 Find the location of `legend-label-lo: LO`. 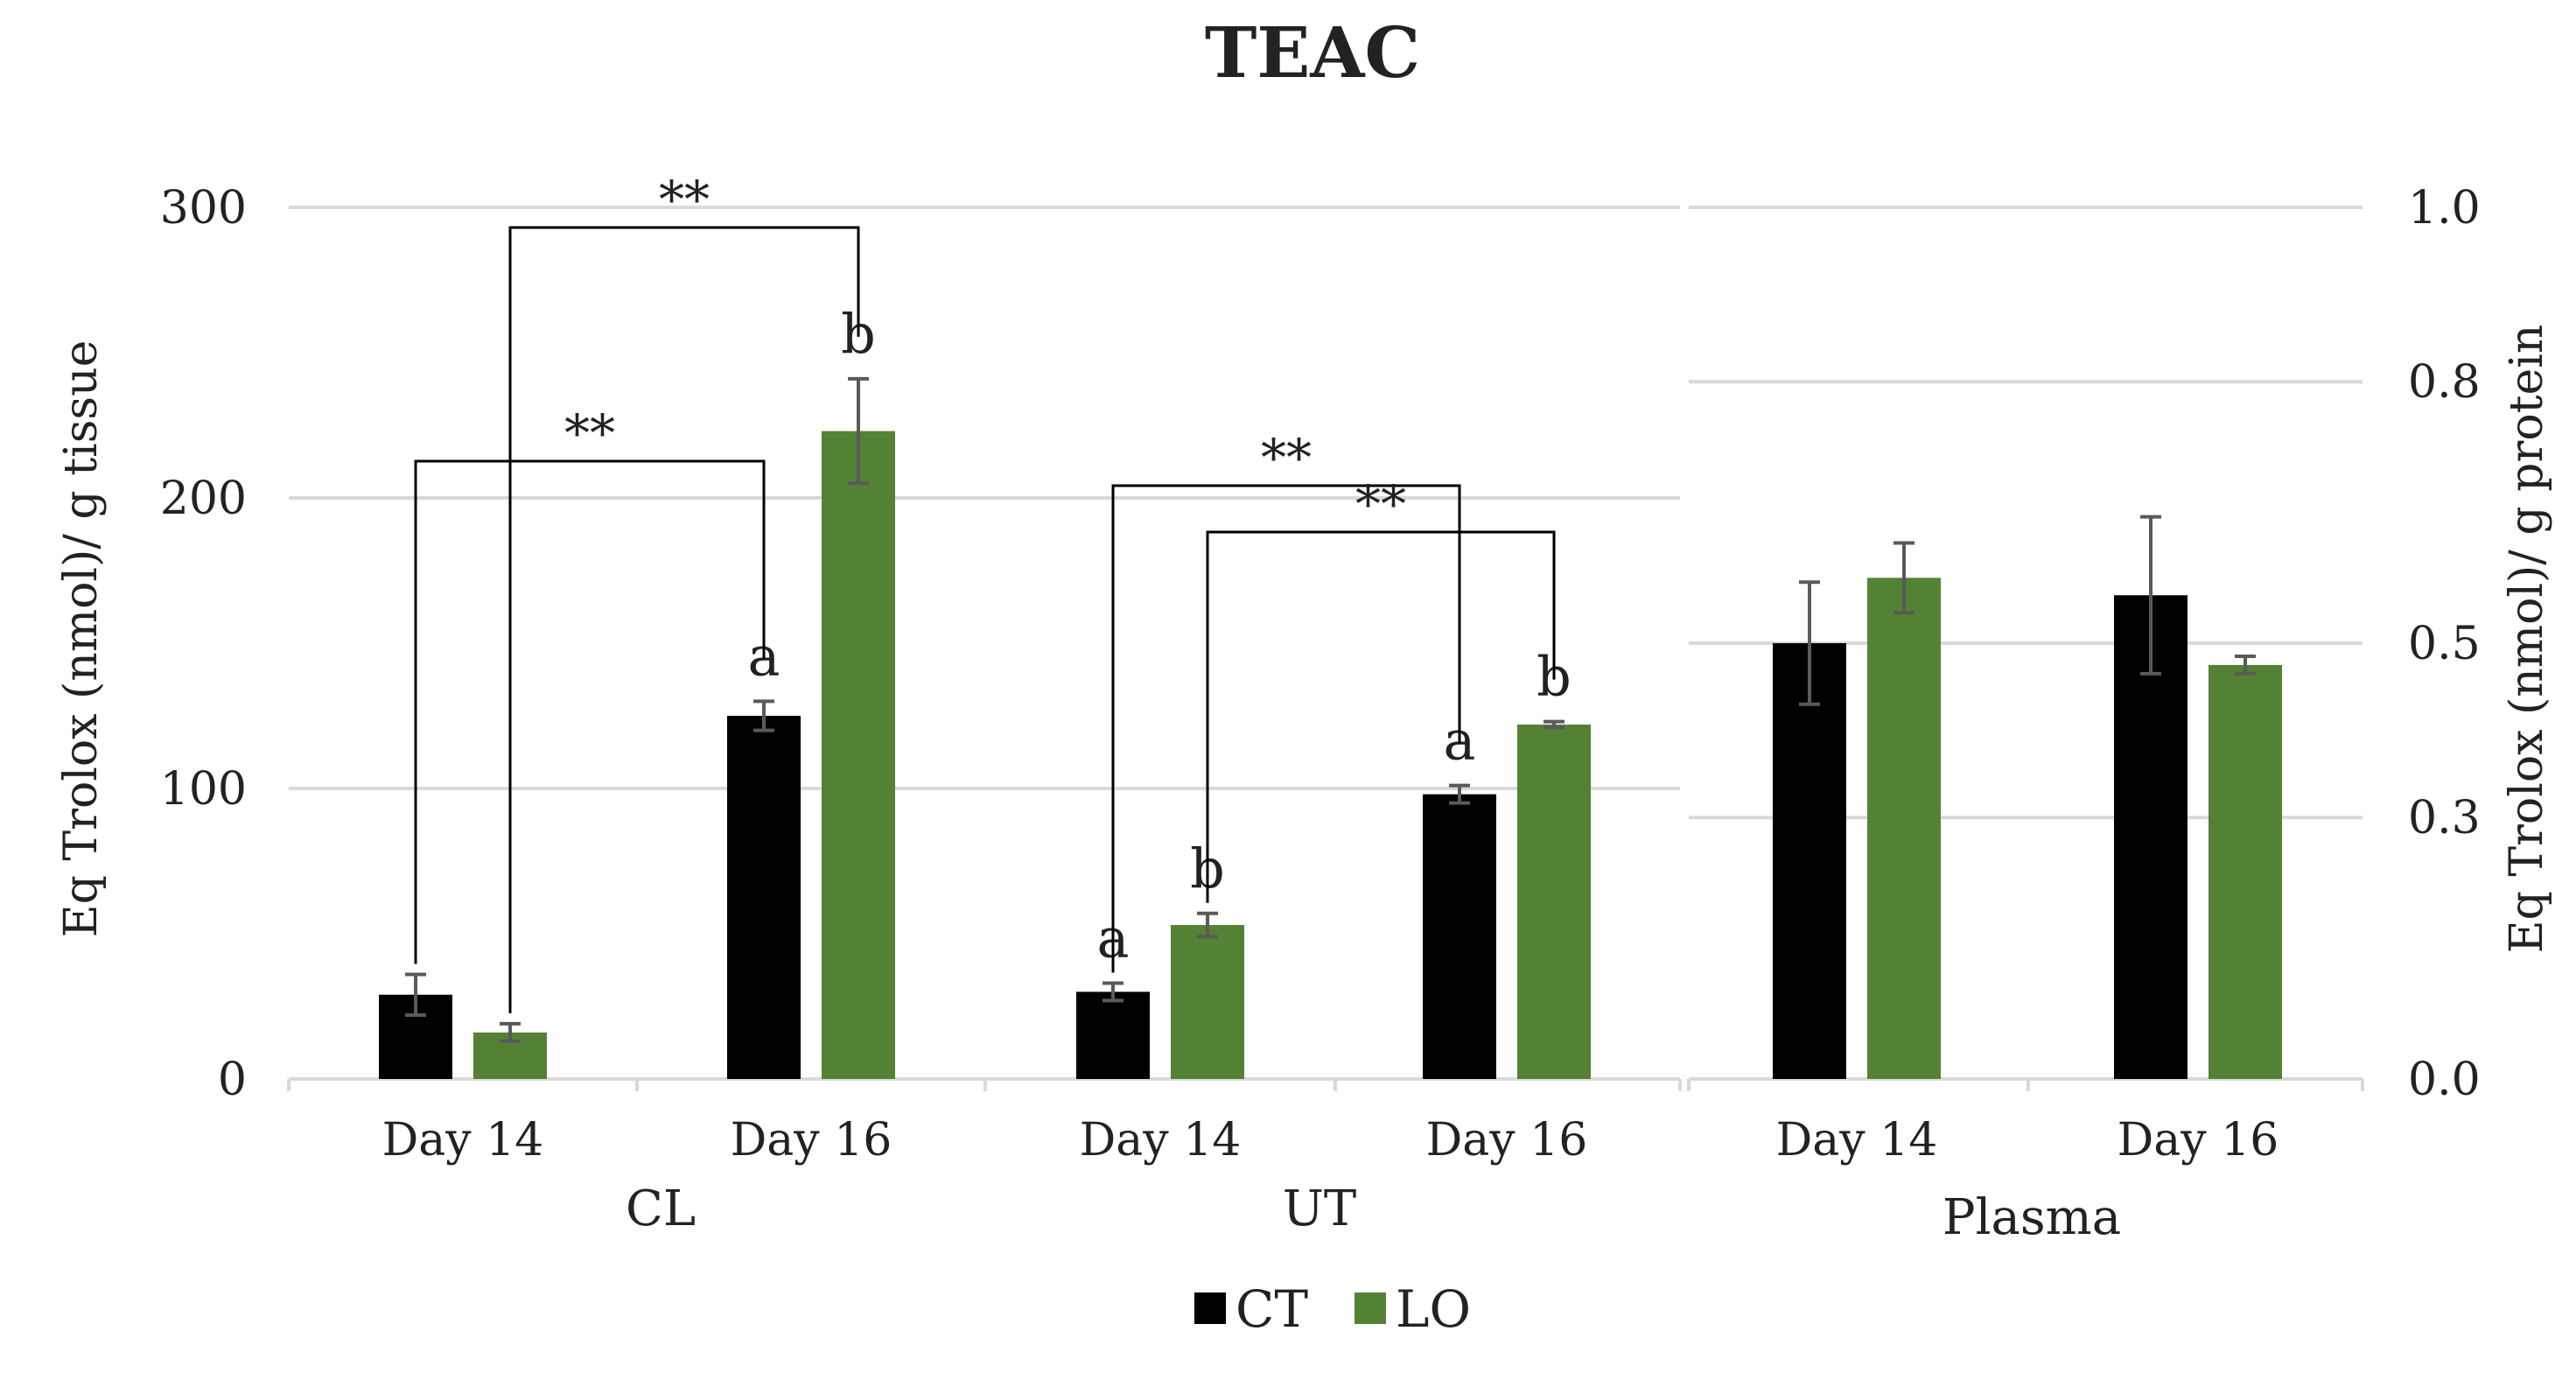

legend-label-lo: LO is located at coordinates (1433, 1309).